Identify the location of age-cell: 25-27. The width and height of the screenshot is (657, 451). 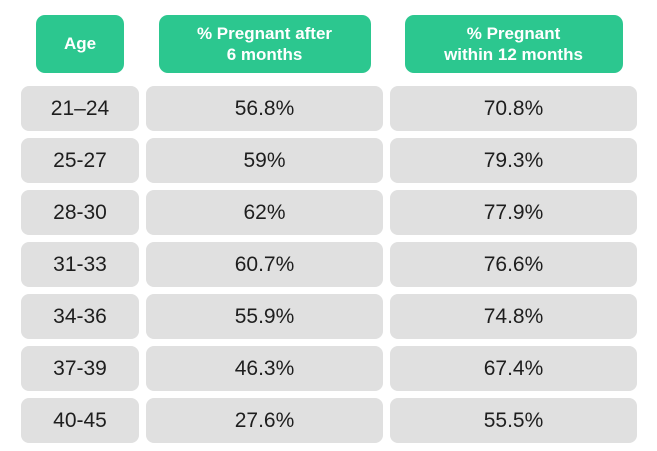
(80, 160).